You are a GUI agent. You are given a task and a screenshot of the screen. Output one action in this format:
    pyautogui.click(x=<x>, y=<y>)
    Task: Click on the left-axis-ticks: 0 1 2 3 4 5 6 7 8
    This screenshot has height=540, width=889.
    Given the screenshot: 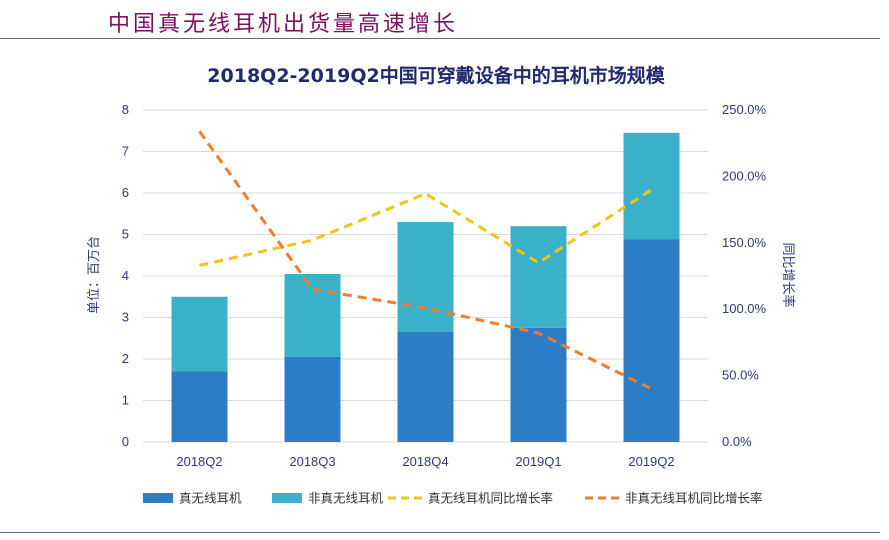 What is the action you would take?
    pyautogui.click(x=125, y=275)
    